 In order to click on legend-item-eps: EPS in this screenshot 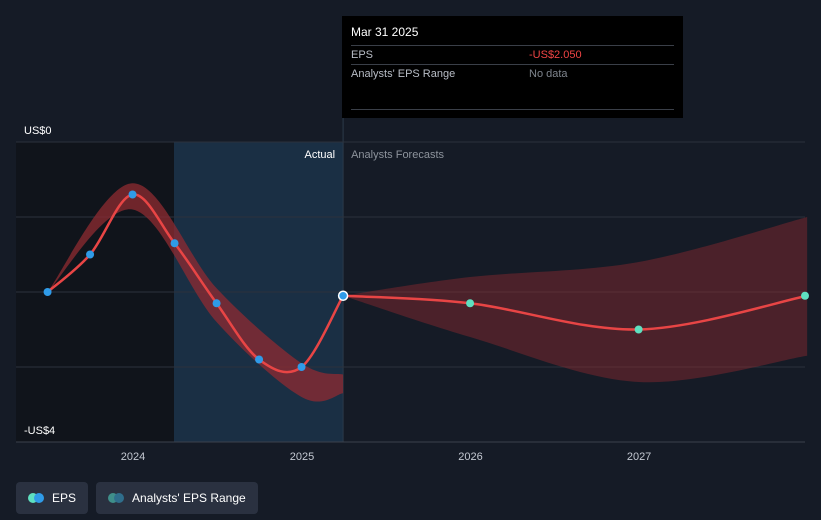, I will do `click(52, 498)`.